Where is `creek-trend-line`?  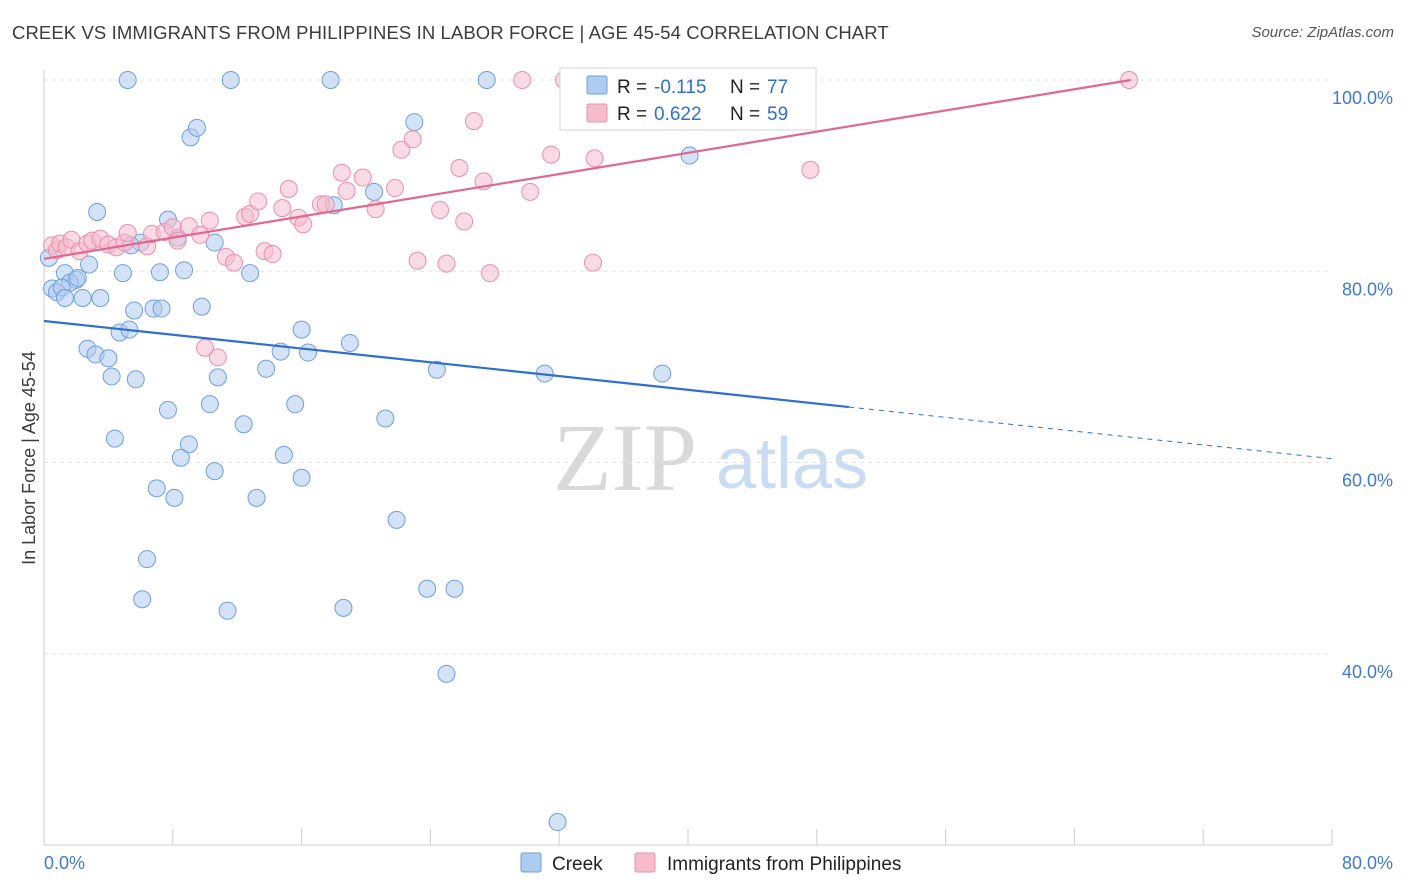
creek-trend-line is located at coordinates (446, 364).